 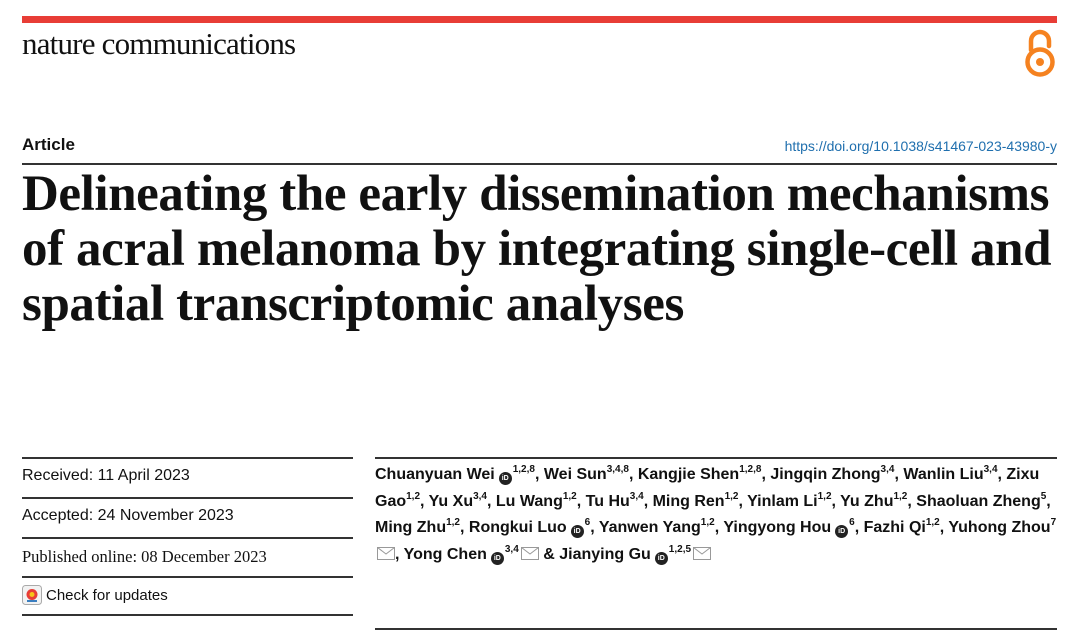 I want to click on journal-name: nature communications, so click(x=159, y=43).